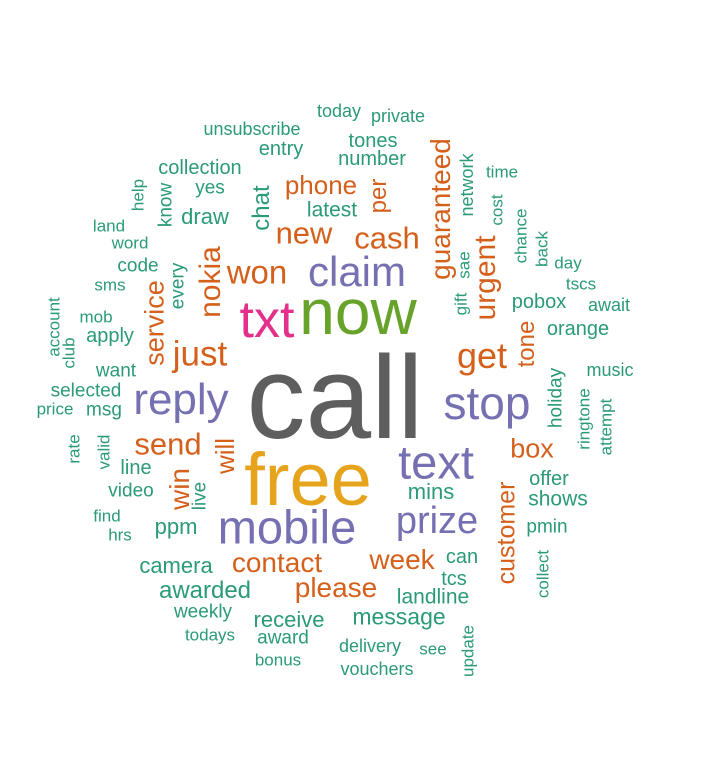 Image resolution: width=720 pixels, height=774 pixels. Describe the element at coordinates (281, 149) in the screenshot. I see `word-entry: entry` at that location.